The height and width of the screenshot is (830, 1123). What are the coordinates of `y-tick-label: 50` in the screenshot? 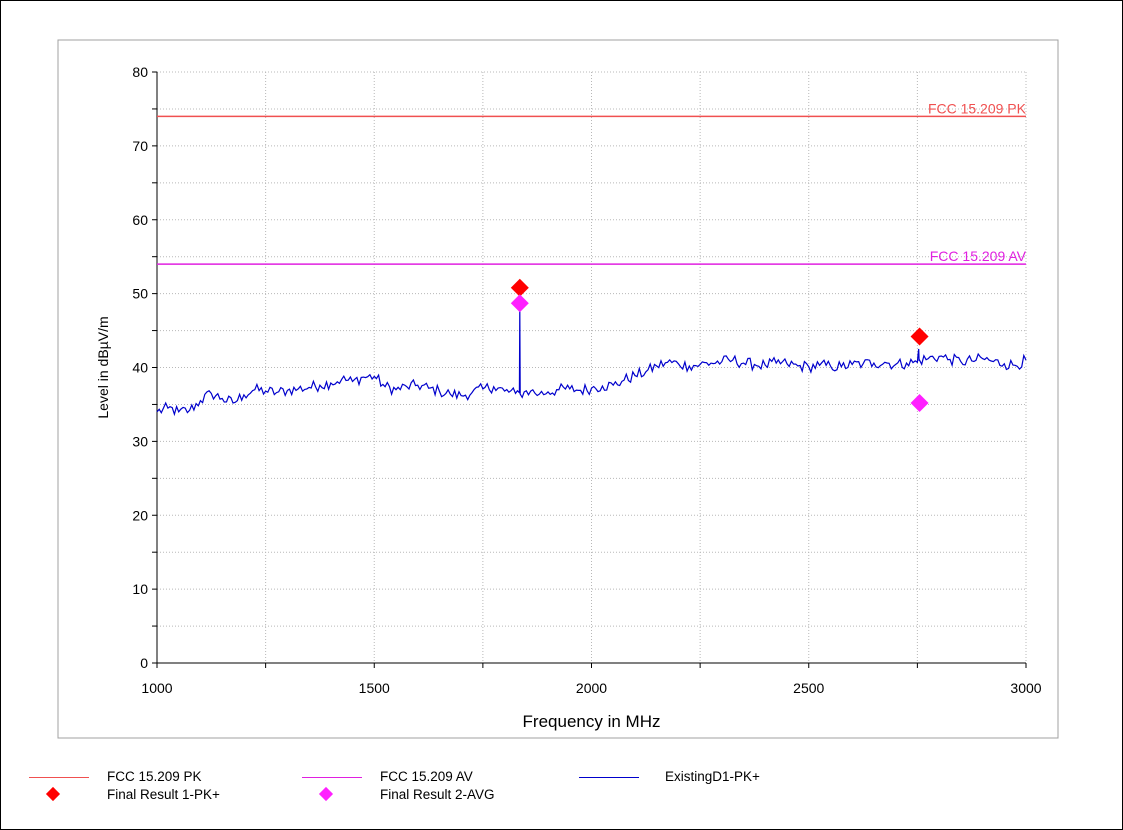 It's located at (140, 294).